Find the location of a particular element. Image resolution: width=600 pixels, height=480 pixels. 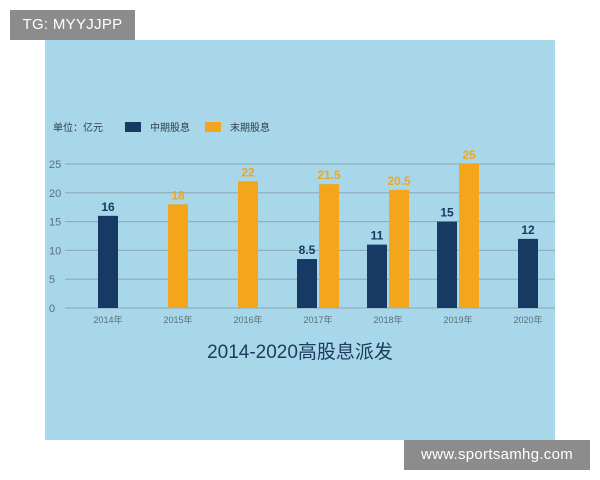

data-label-末期股息-2017年: 21.5 is located at coordinates (329, 175).